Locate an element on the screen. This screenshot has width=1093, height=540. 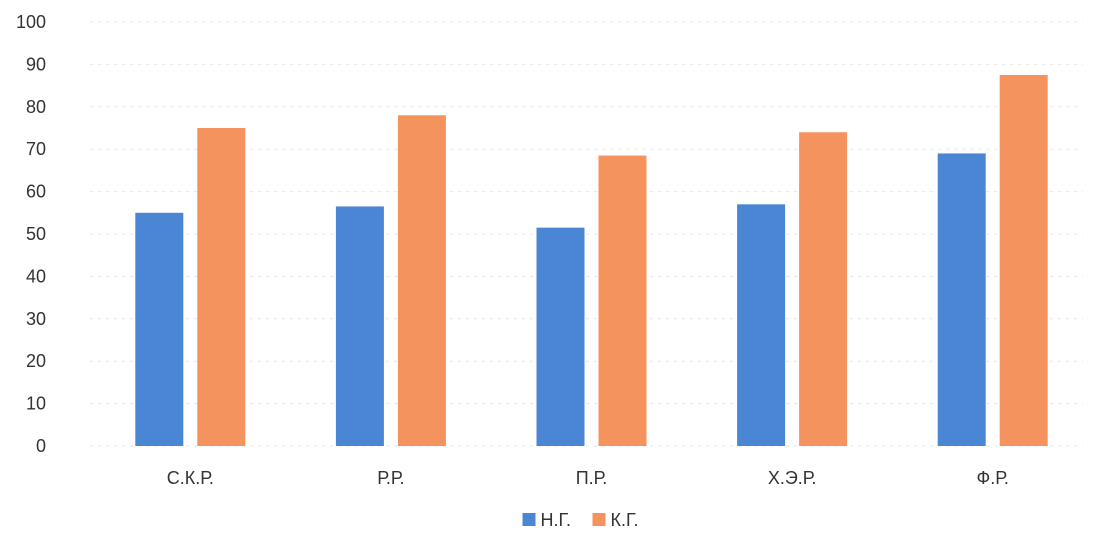
y-tick-label: 80 is located at coordinates (36, 107).